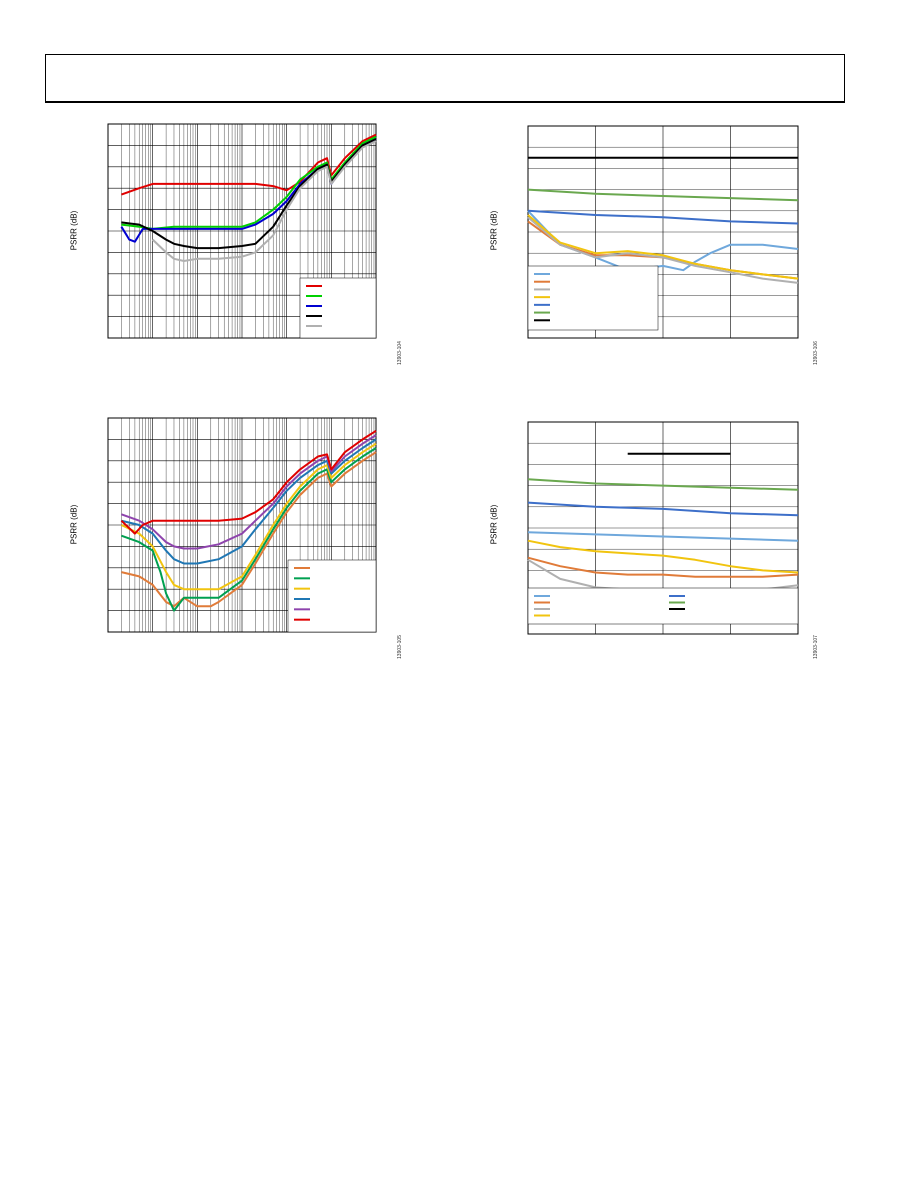 The image size is (918, 1188). What do you see at coordinates (74, 230) in the screenshot?
I see `chart-fig1-ylabel: PSRR (dB)` at bounding box center [74, 230].